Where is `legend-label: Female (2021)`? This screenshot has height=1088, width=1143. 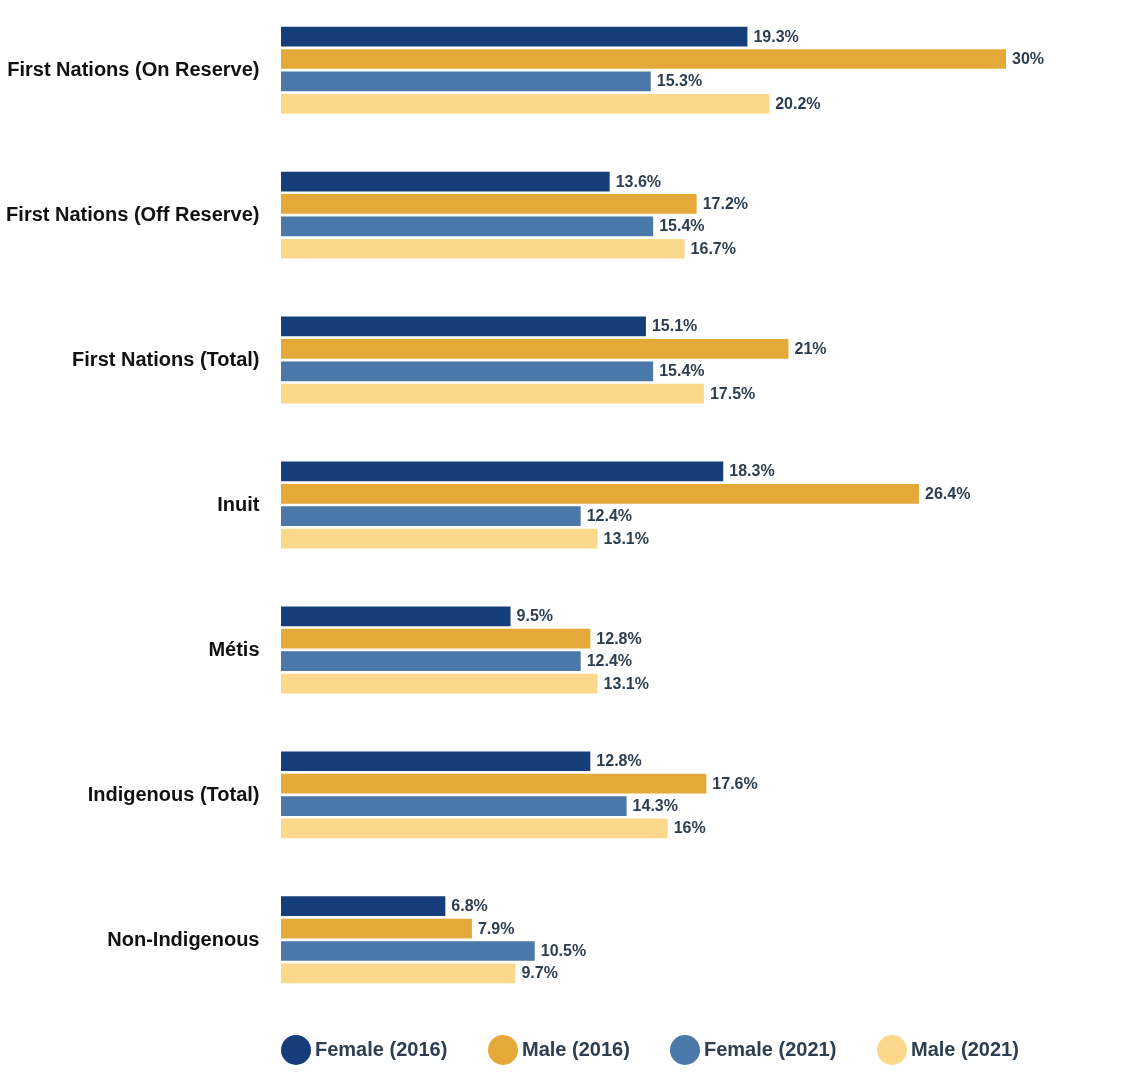
legend-label: Female (2021) is located at coordinates (770, 1049).